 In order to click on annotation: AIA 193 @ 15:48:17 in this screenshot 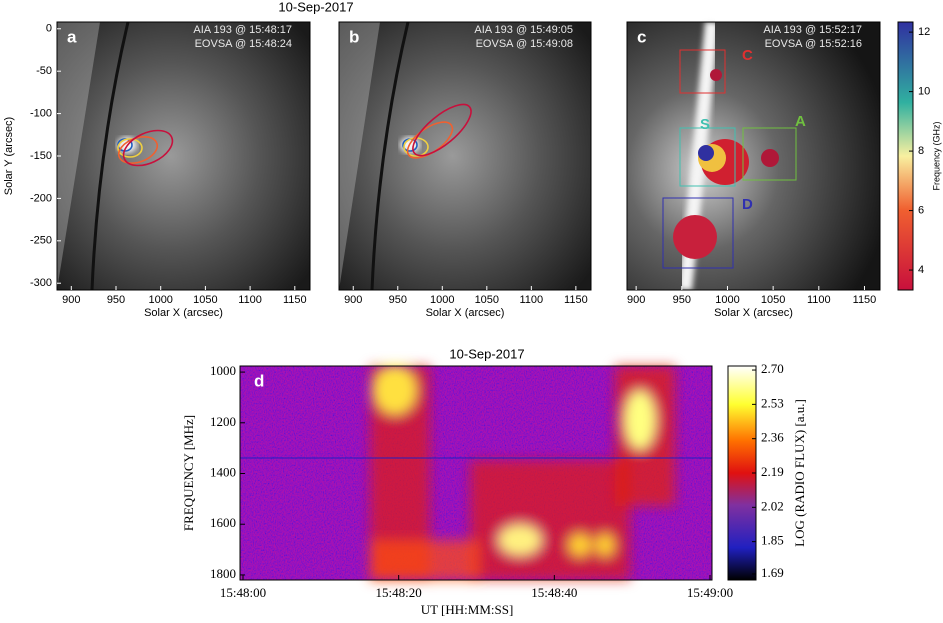, I will do `click(242, 30)`.